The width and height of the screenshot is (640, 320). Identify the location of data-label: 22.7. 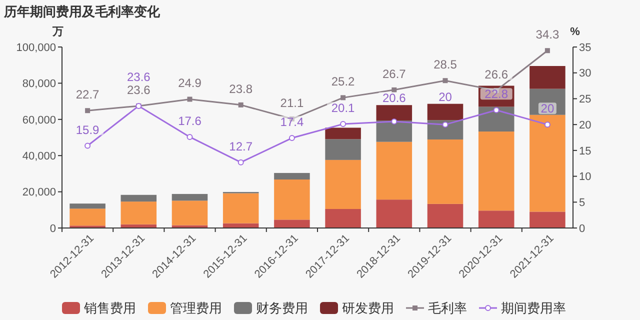
(88, 95).